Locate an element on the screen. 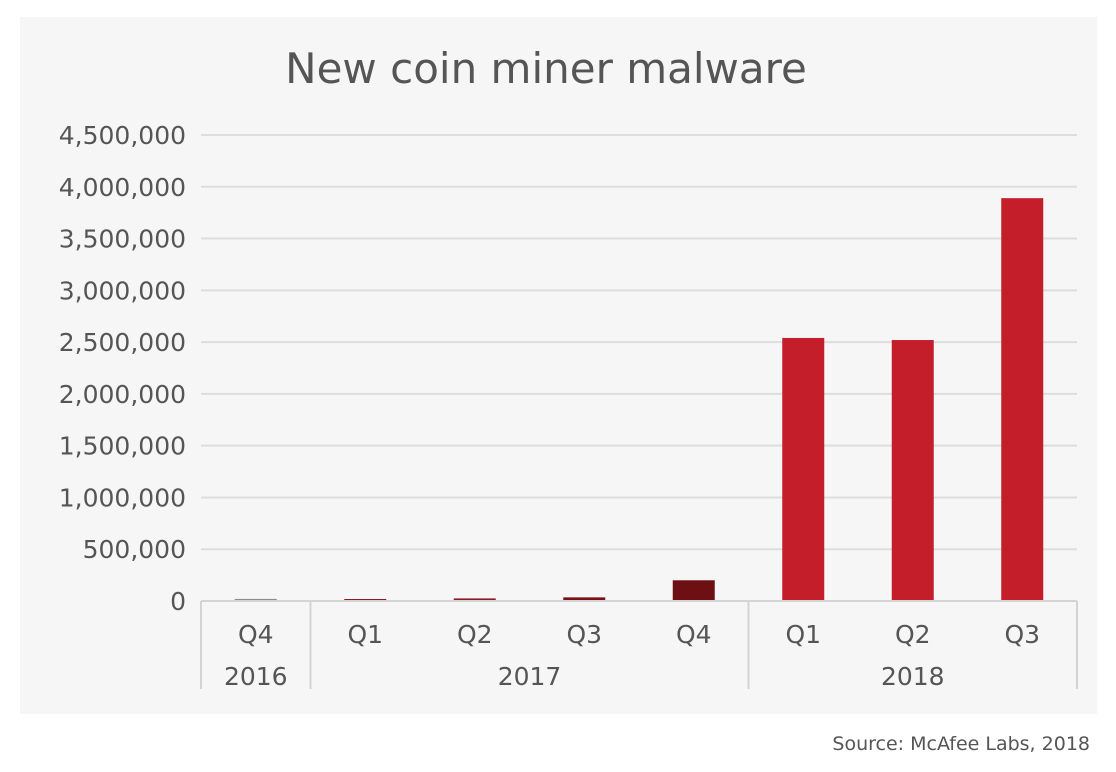  y-tick-label: 1,500,000 is located at coordinates (122, 446).